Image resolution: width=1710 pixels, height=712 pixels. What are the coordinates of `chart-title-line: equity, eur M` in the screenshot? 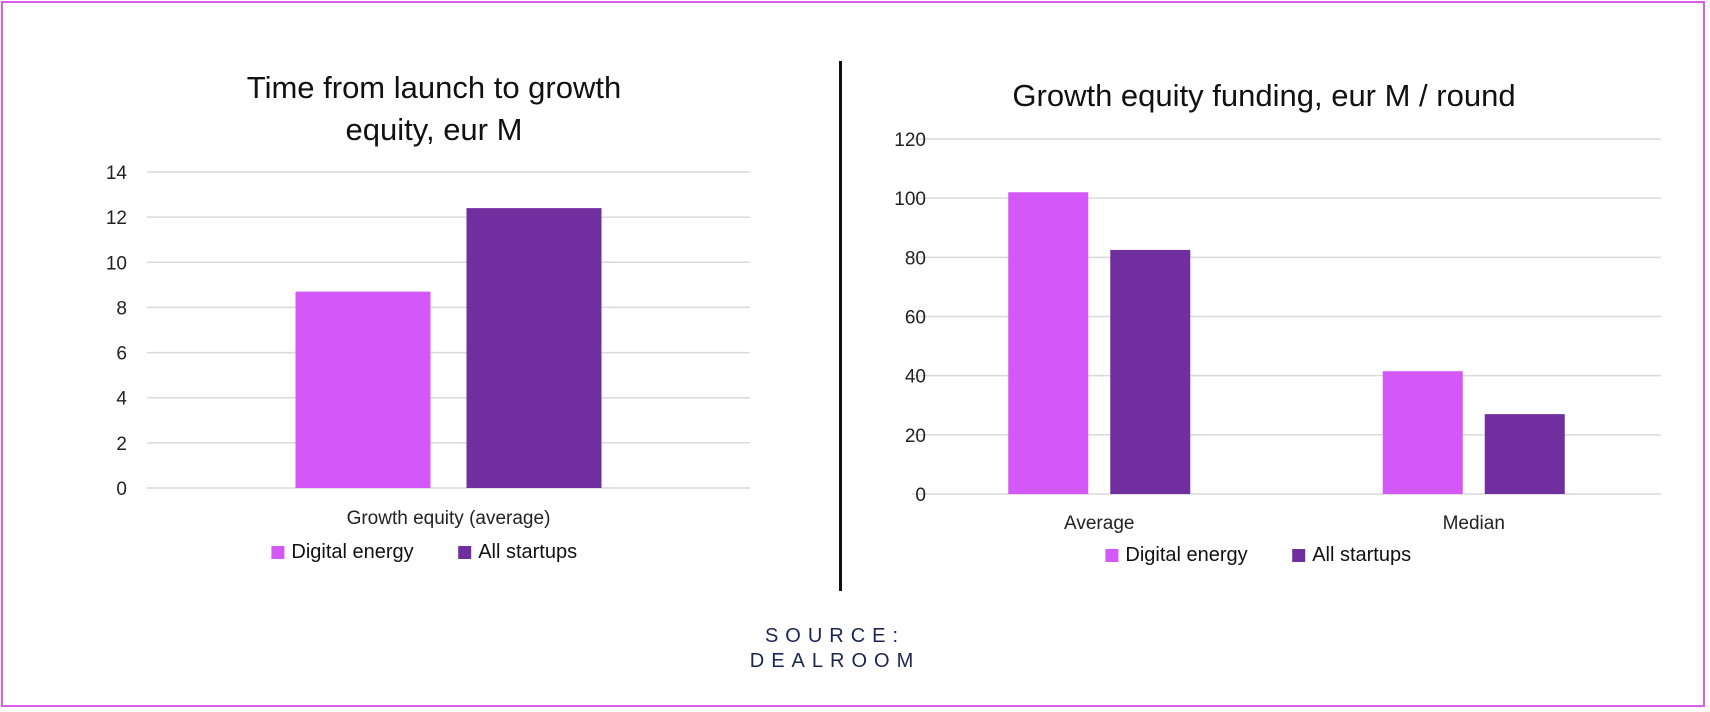 It's located at (434, 129).